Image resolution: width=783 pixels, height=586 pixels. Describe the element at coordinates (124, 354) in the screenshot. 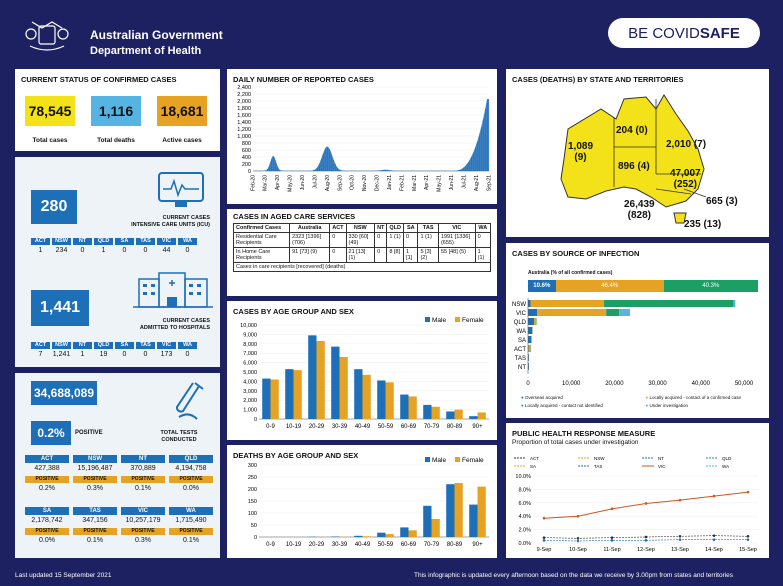

I see `hosp-sv: 0` at that location.